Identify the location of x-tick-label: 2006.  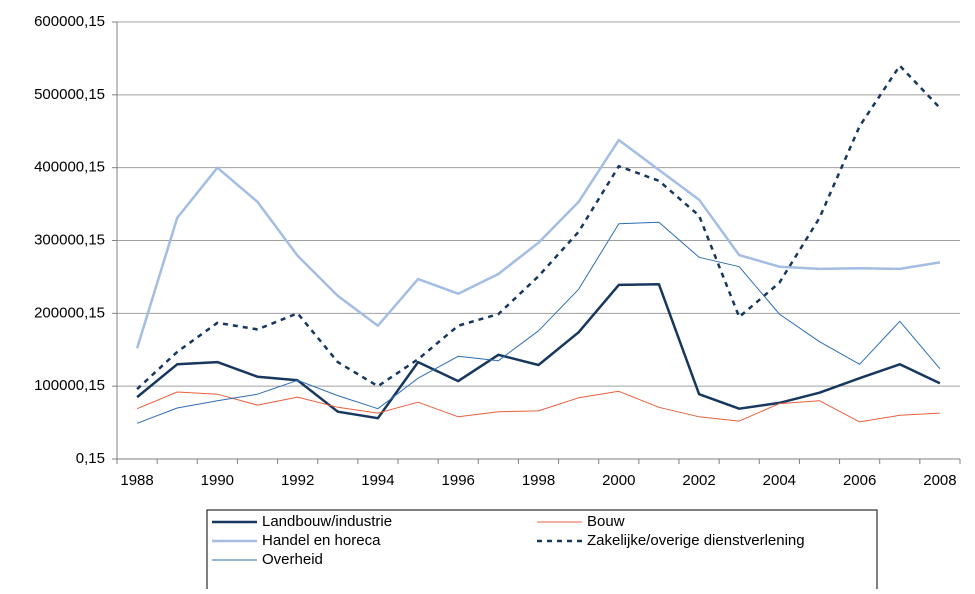
(859, 480).